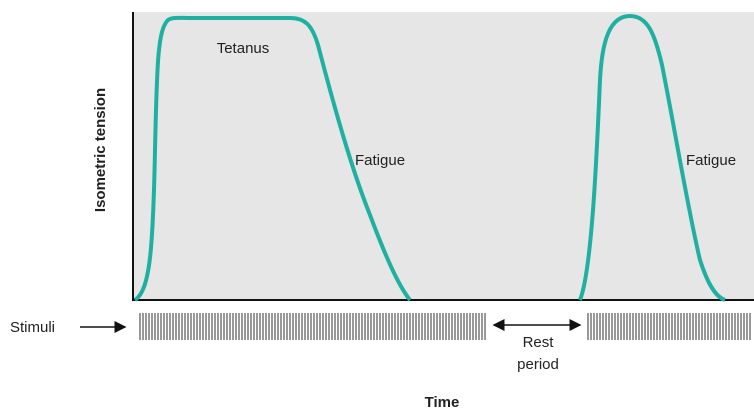 Image resolution: width=754 pixels, height=414 pixels. Describe the element at coordinates (538, 364) in the screenshot. I see `rest-label: period` at that location.